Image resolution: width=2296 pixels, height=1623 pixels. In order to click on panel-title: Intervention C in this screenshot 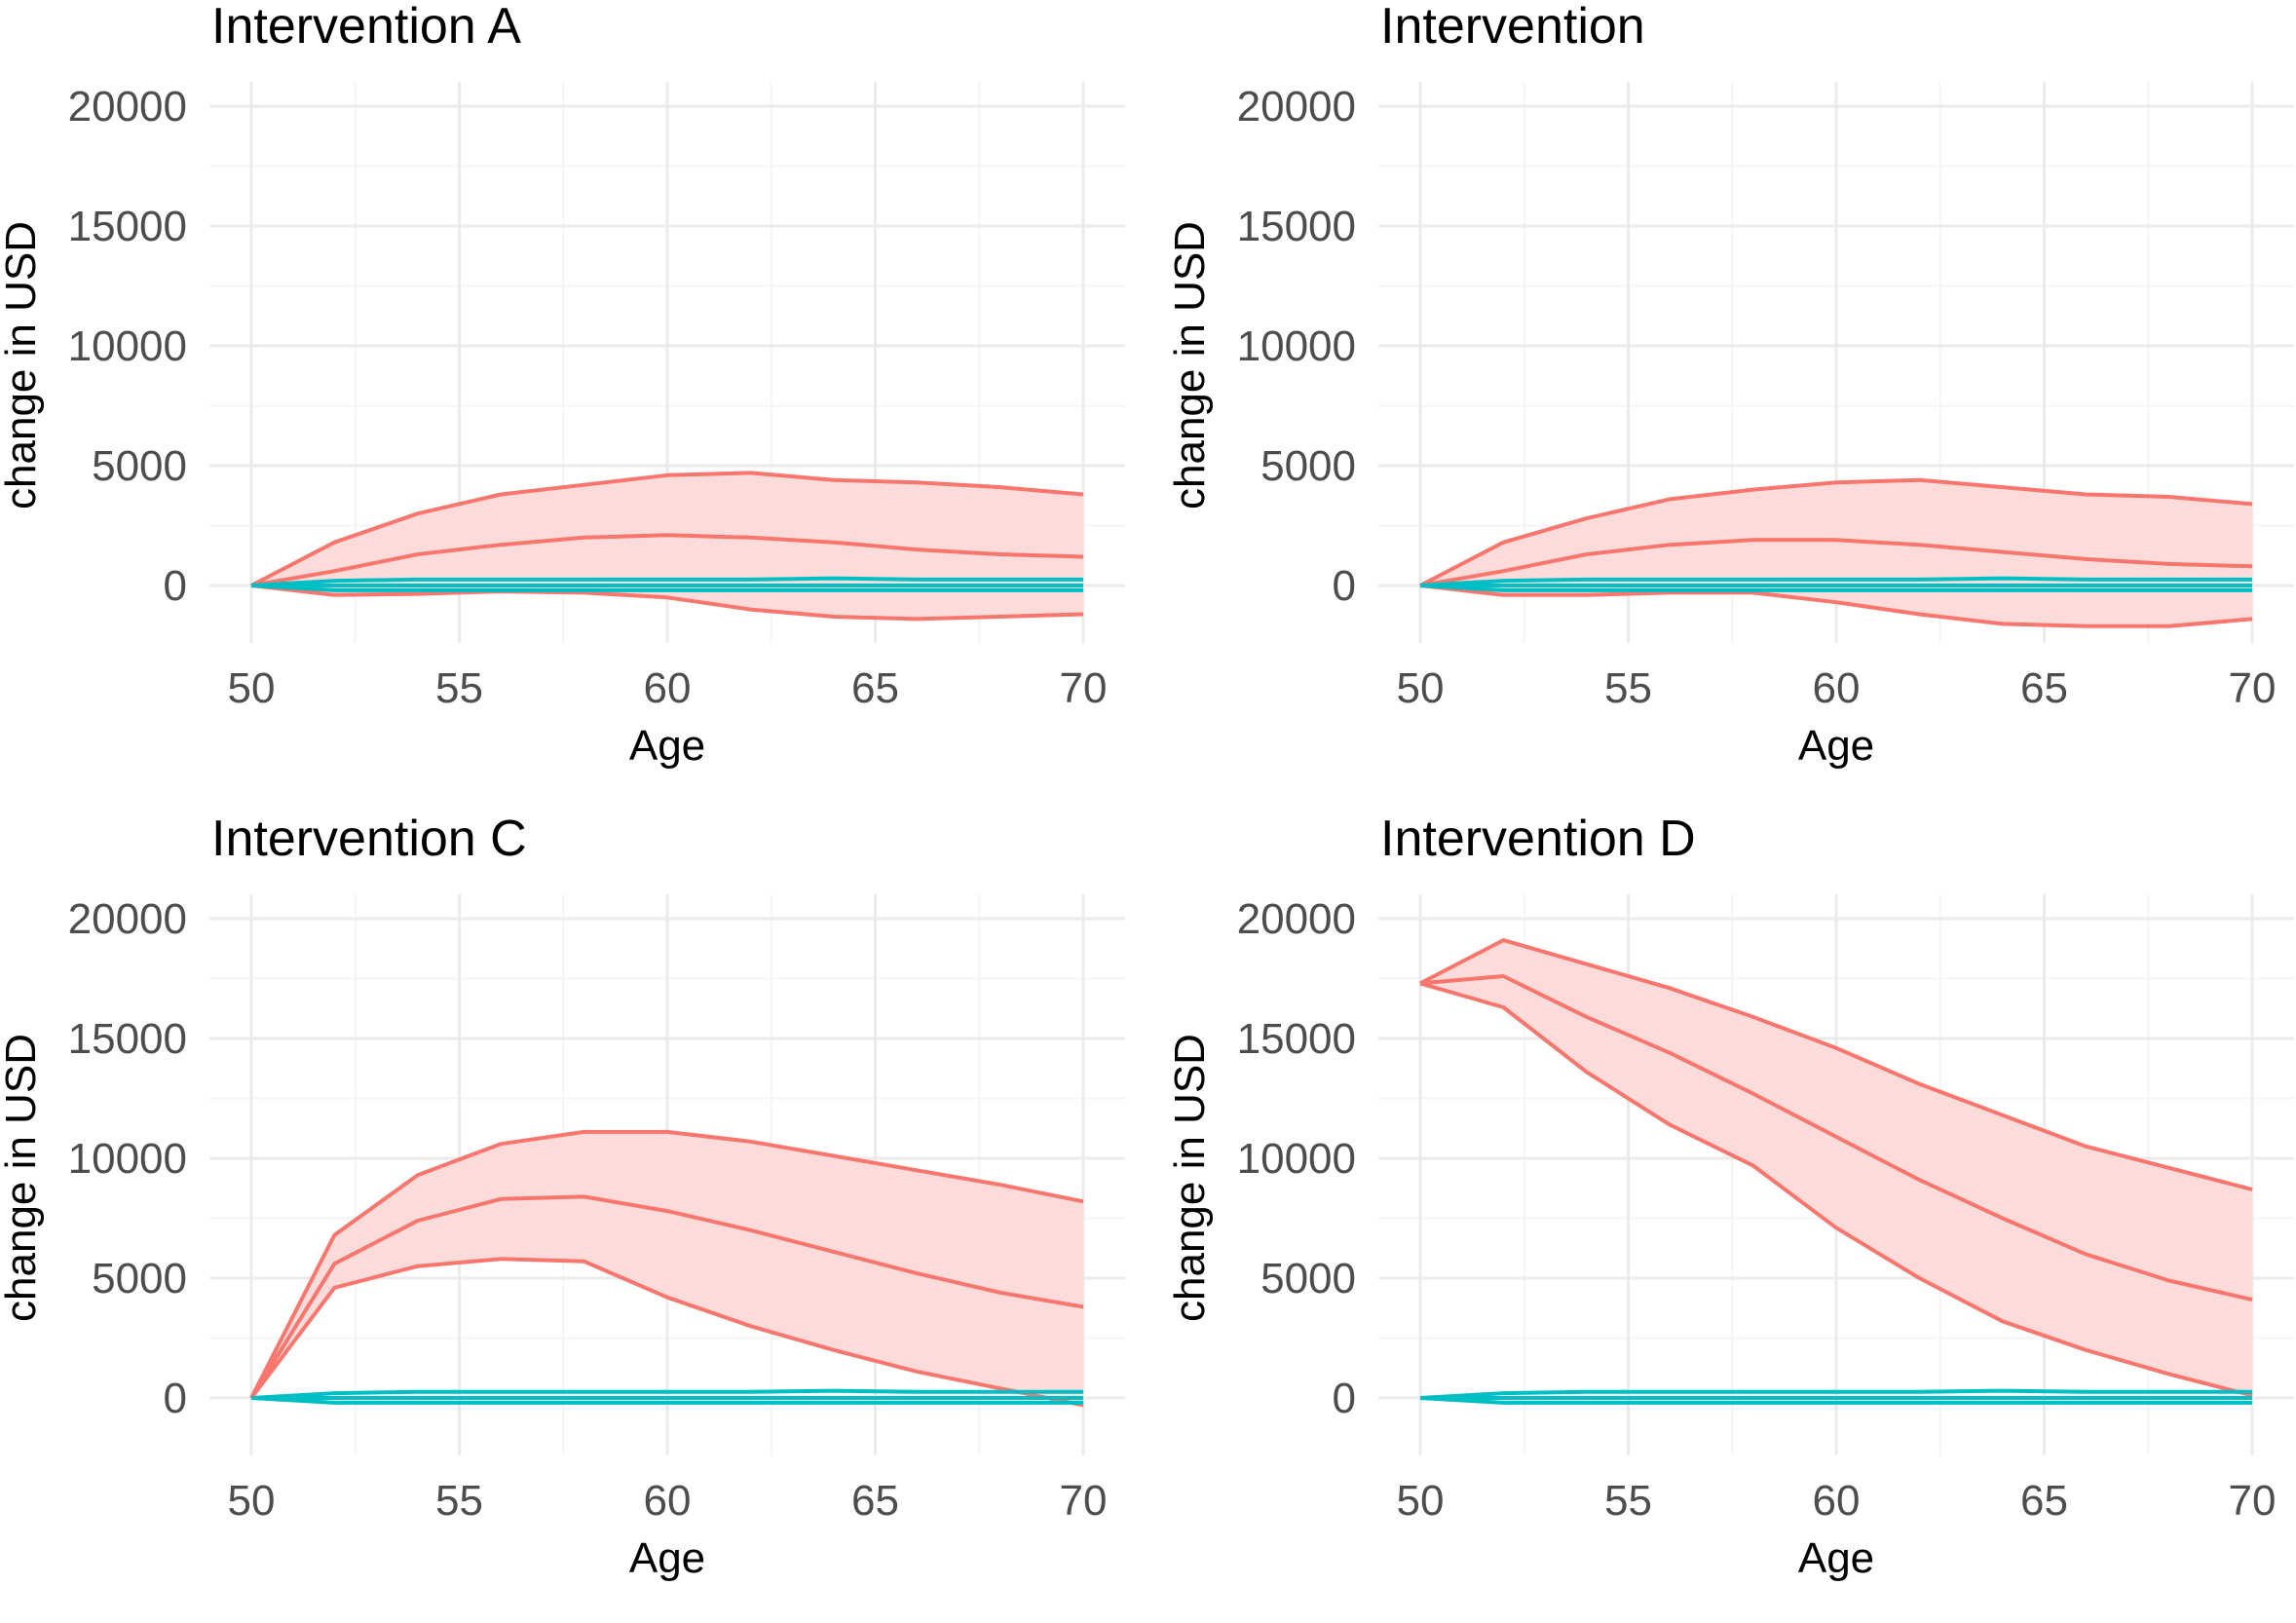, I will do `click(369, 839)`.